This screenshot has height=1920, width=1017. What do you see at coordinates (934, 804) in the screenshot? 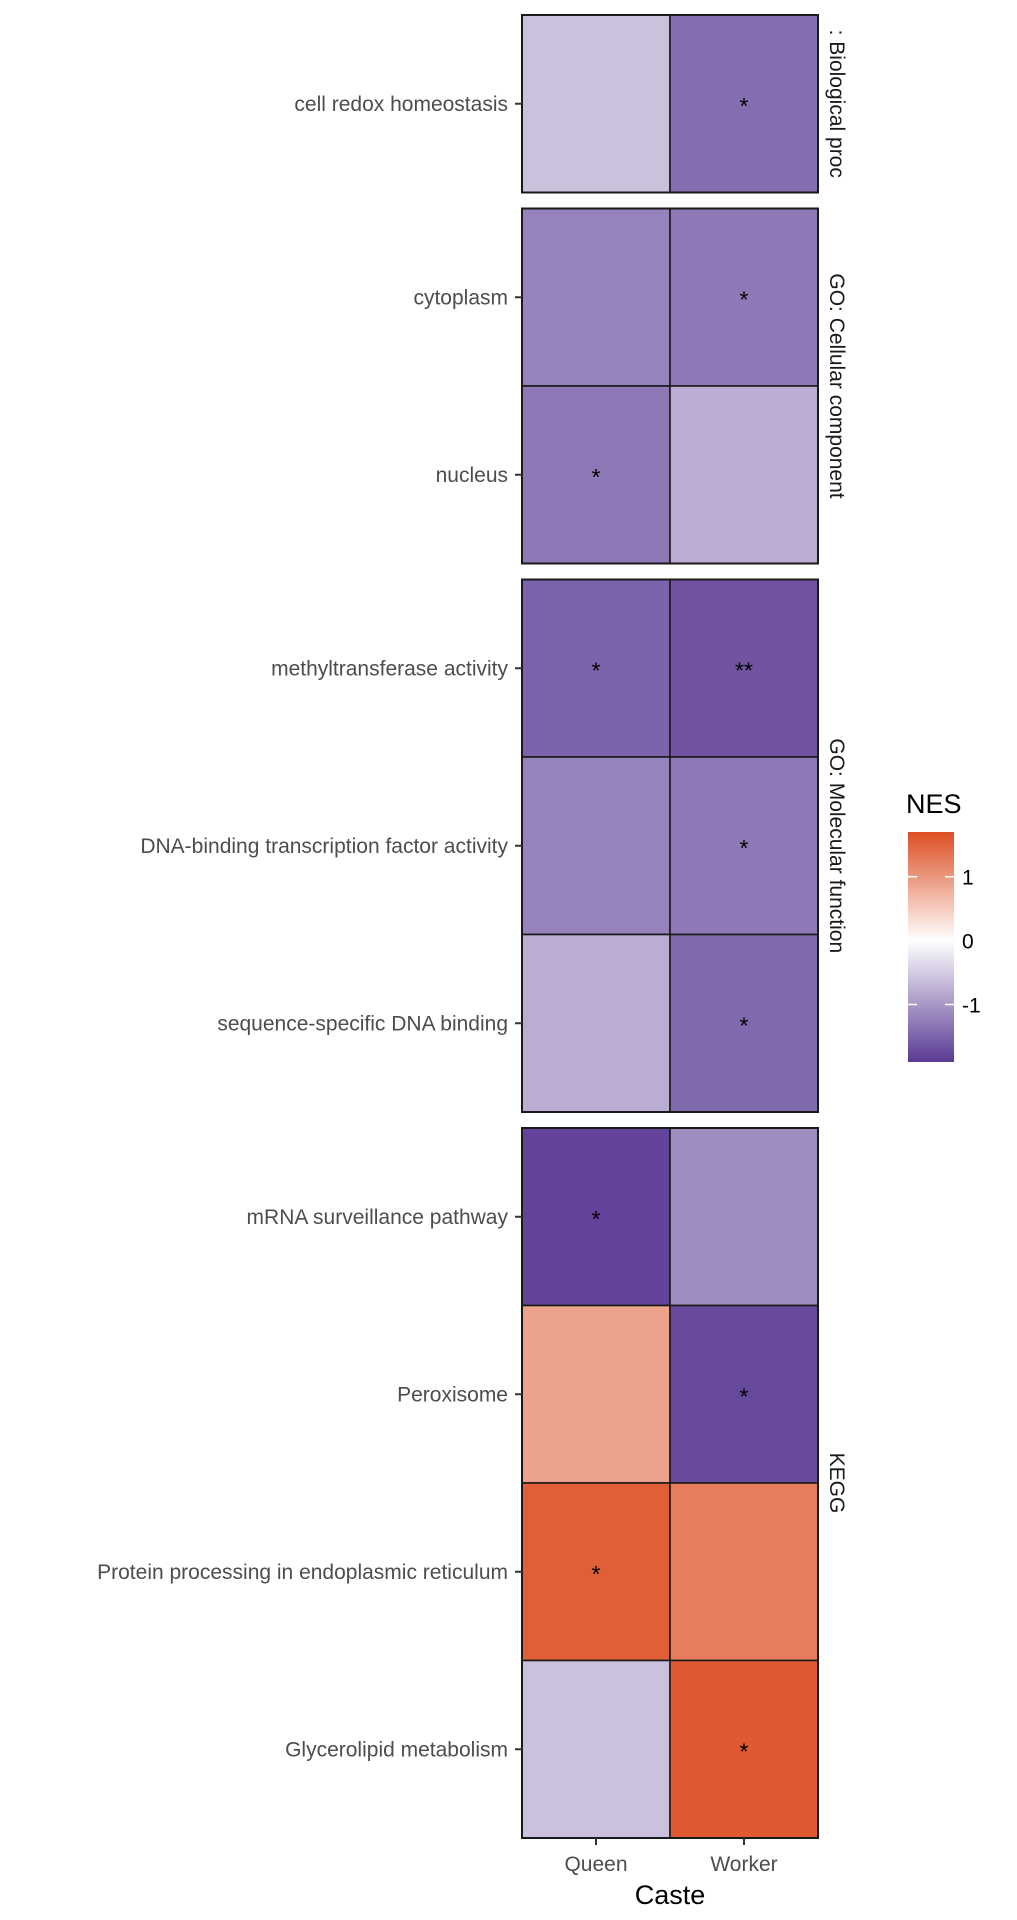
I see `legend-title: NES` at bounding box center [934, 804].